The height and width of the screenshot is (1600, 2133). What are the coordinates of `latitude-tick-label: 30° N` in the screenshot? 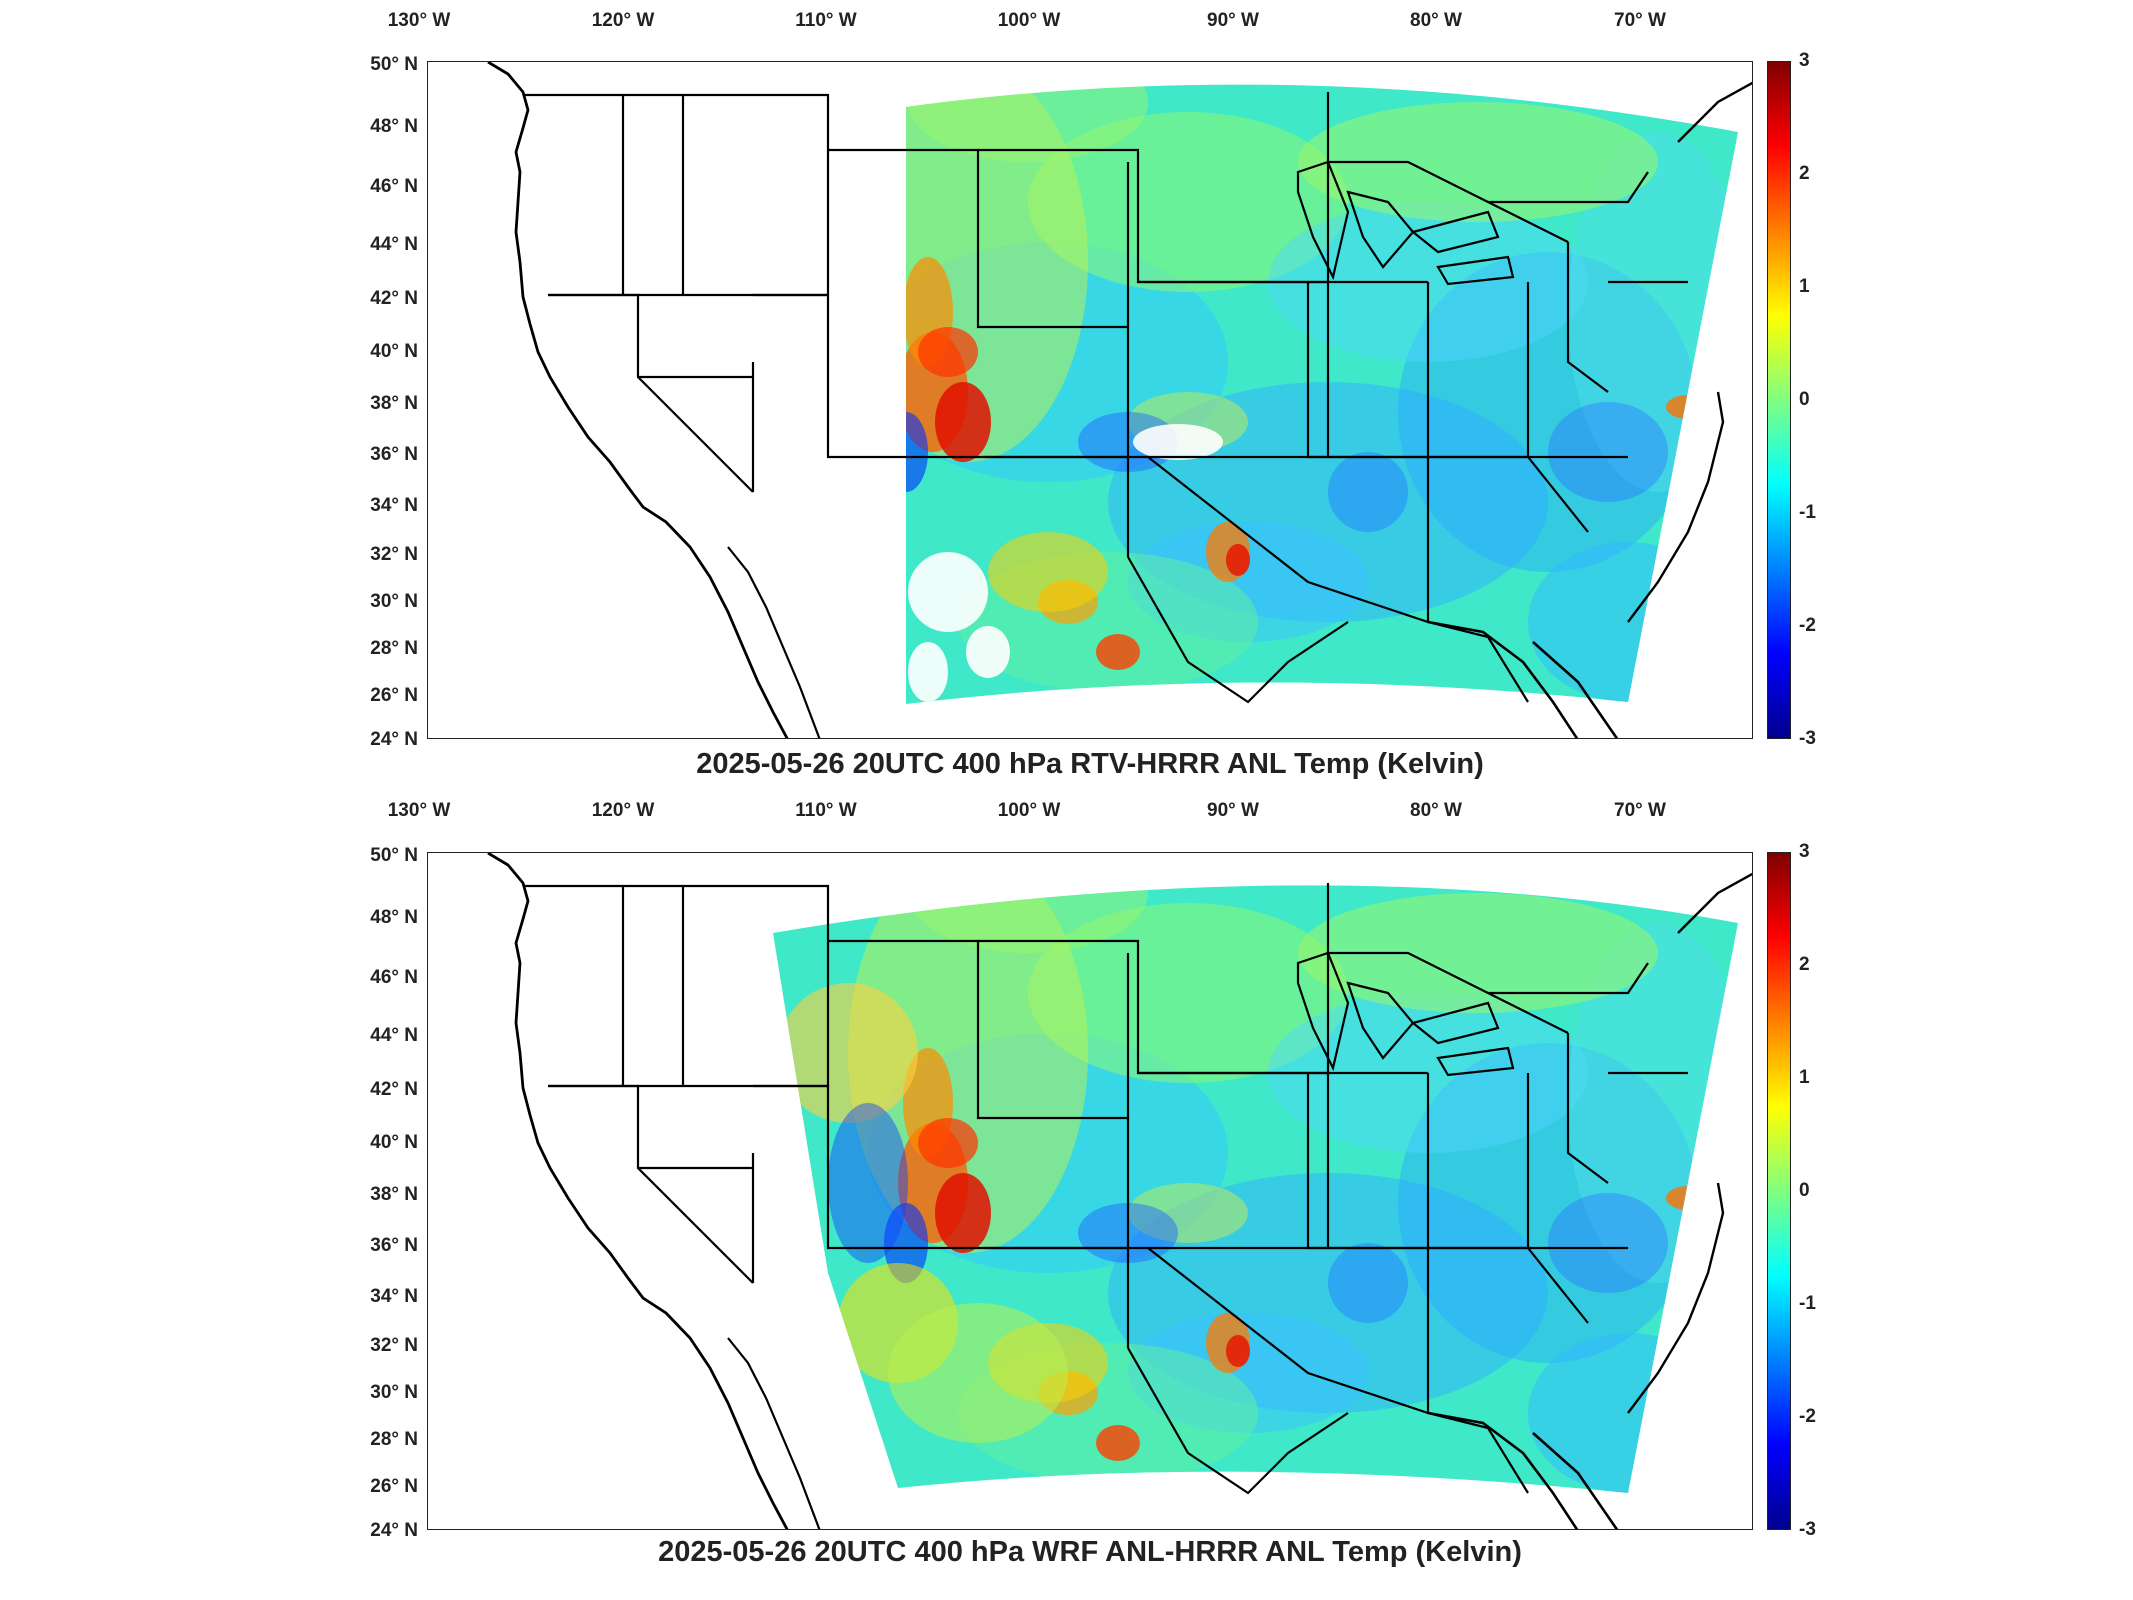 It's located at (394, 601).